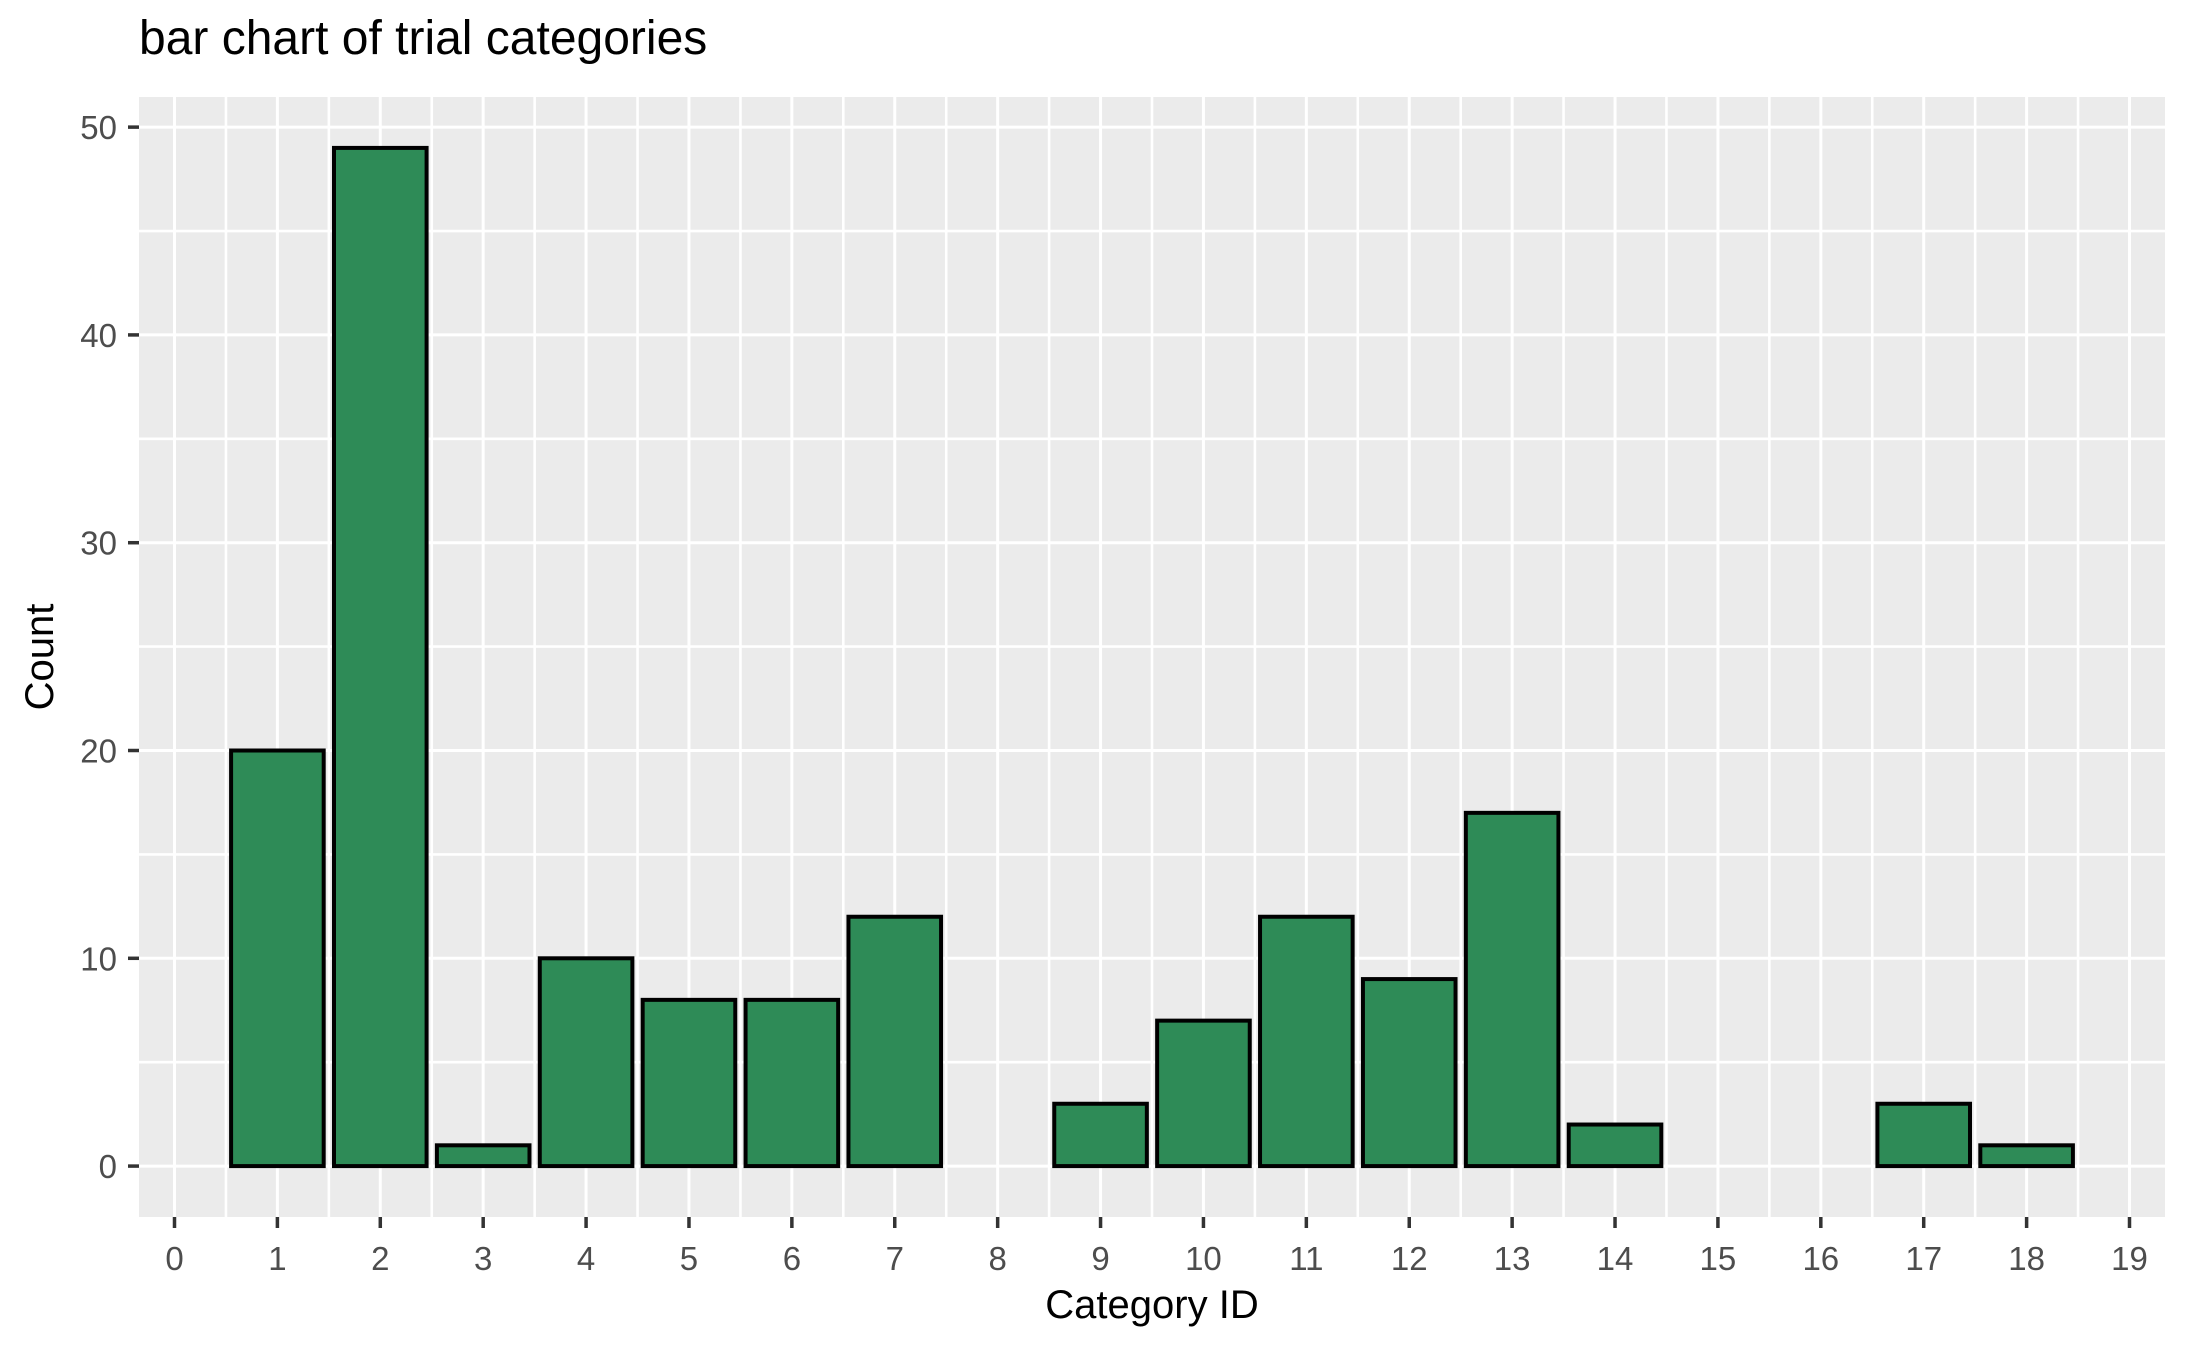  What do you see at coordinates (277, 1258) in the screenshot?
I see `x-tick-label: 1` at bounding box center [277, 1258].